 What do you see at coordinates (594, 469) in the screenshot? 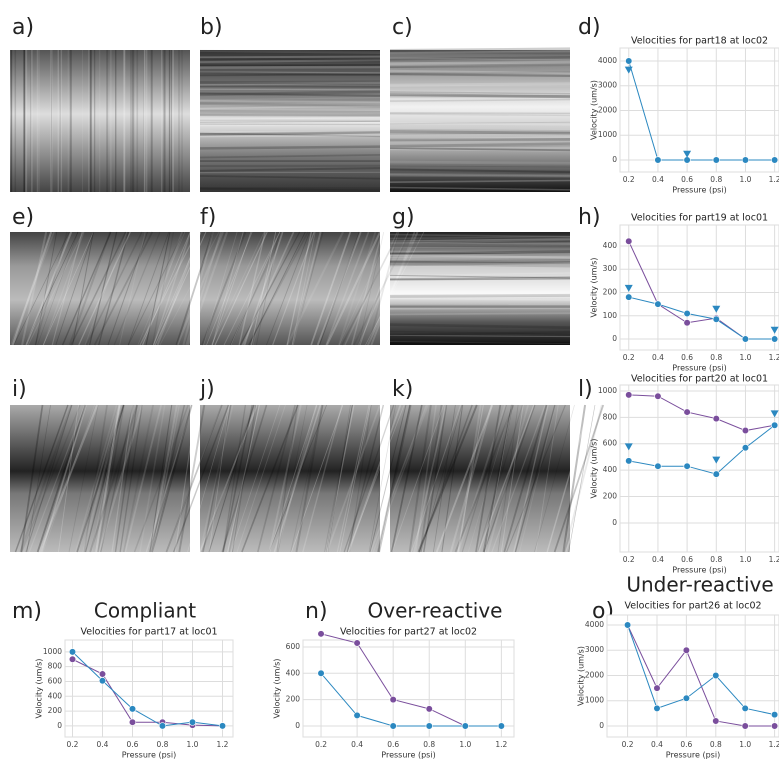
I see `y-axis-label: Velocity (um/s)` at bounding box center [594, 469].